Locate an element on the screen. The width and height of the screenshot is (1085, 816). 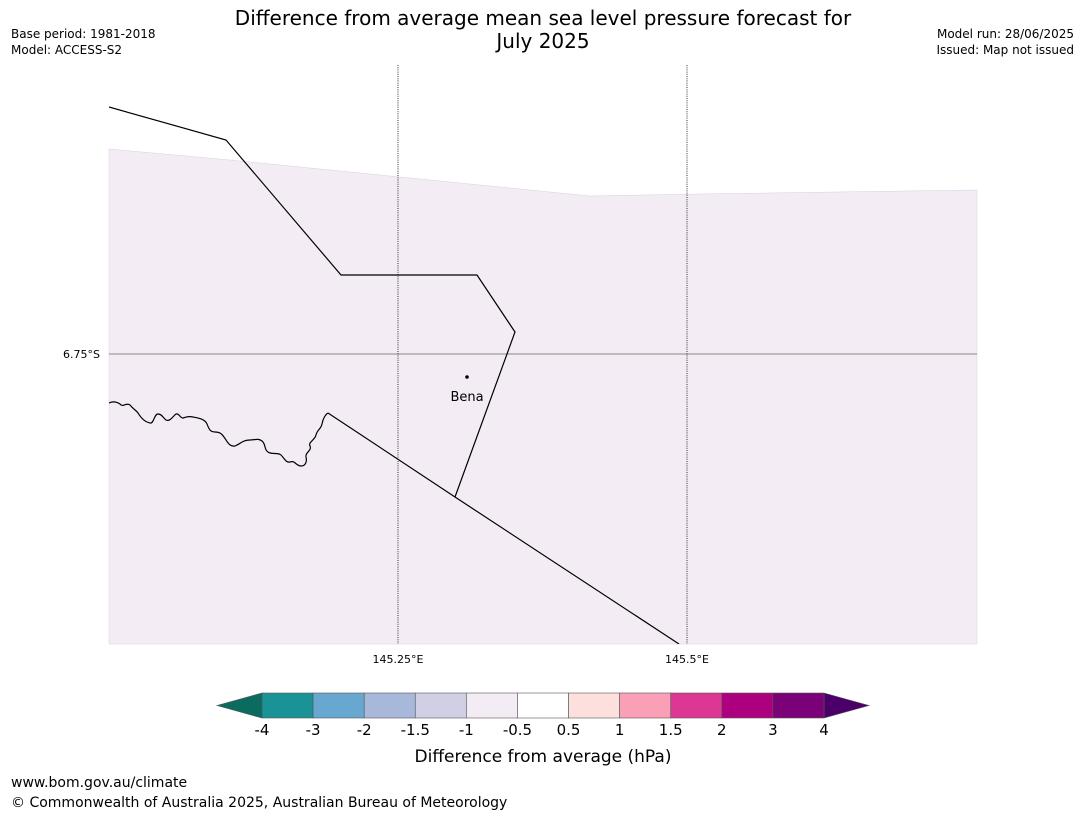
longitude-label-145-25: 145.25°E is located at coordinates (398, 659).